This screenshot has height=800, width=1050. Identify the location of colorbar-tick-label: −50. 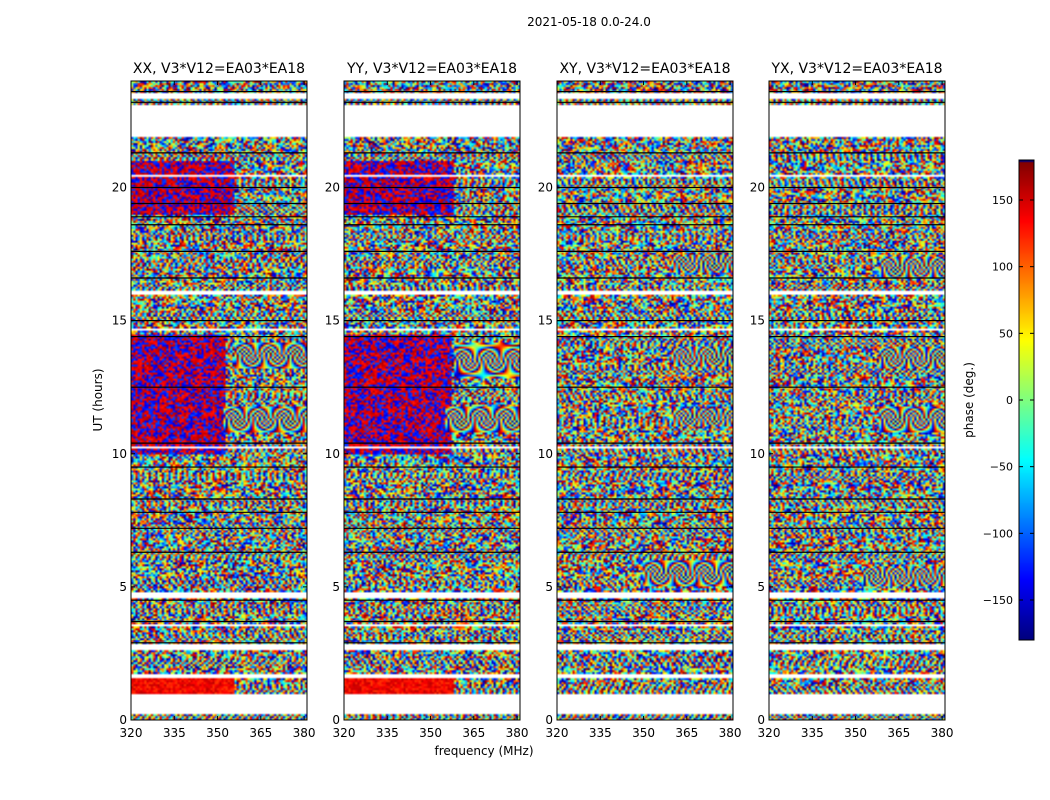
(1001, 467).